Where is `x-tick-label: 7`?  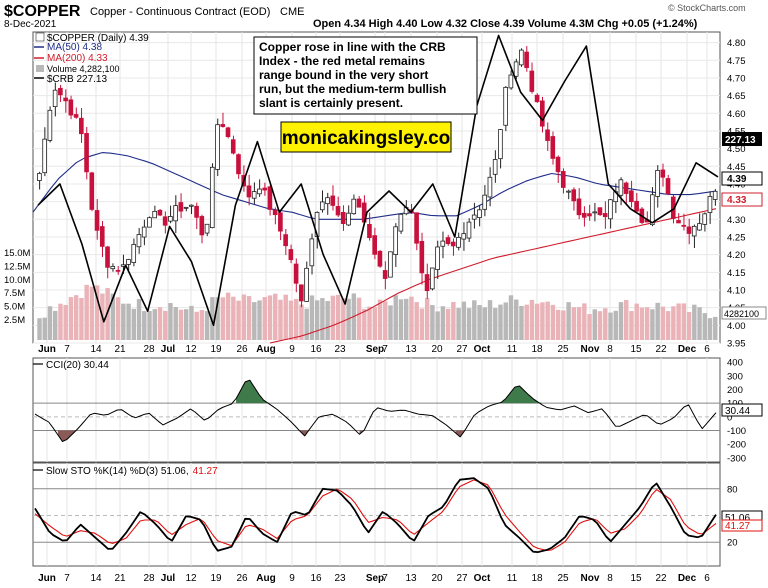
x-tick-label: 7 is located at coordinates (67, 349).